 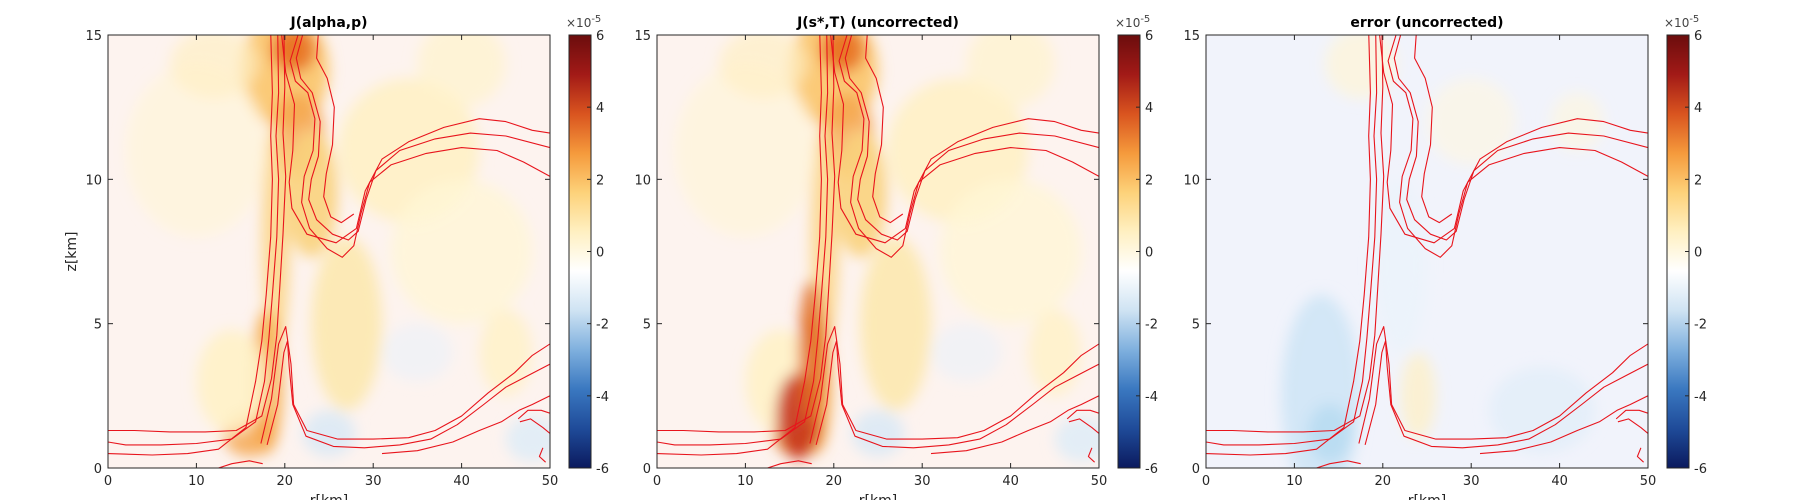 What do you see at coordinates (1648, 481) in the screenshot?
I see `x-tick-label: 50` at bounding box center [1648, 481].